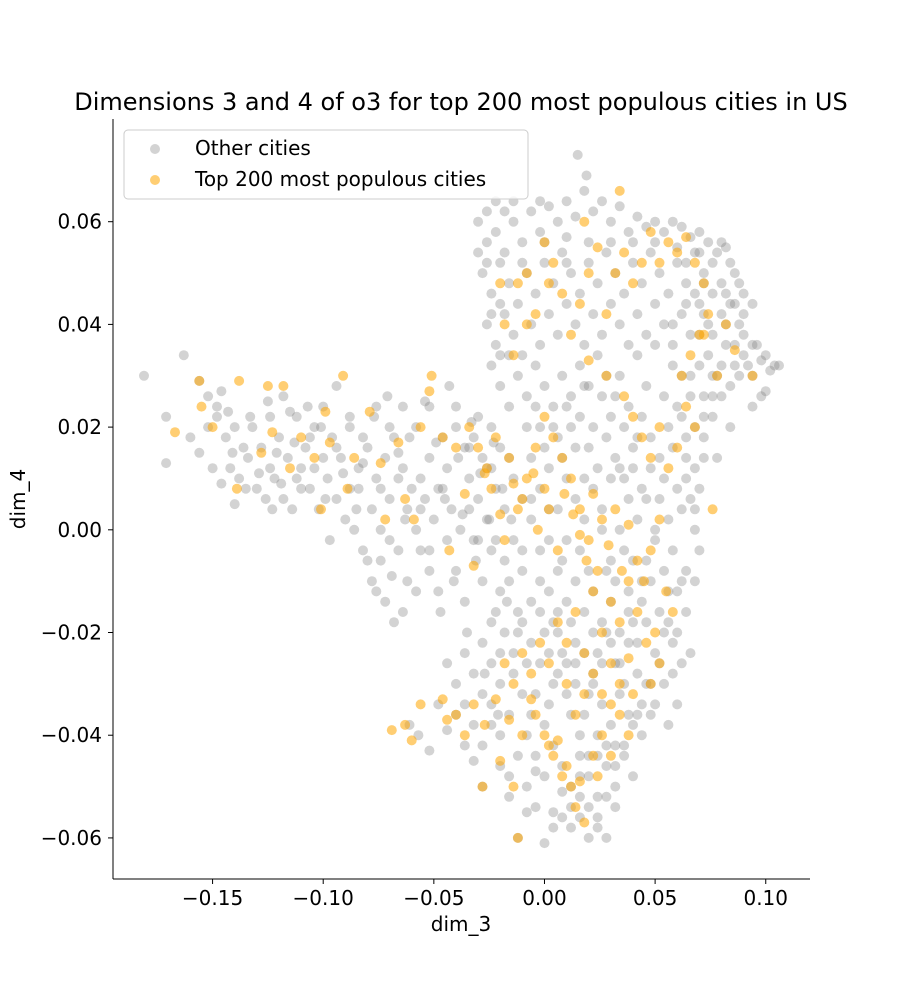 This screenshot has width=900, height=988. What do you see at coordinates (155, 149) in the screenshot?
I see `legend-marker-other` at bounding box center [155, 149].